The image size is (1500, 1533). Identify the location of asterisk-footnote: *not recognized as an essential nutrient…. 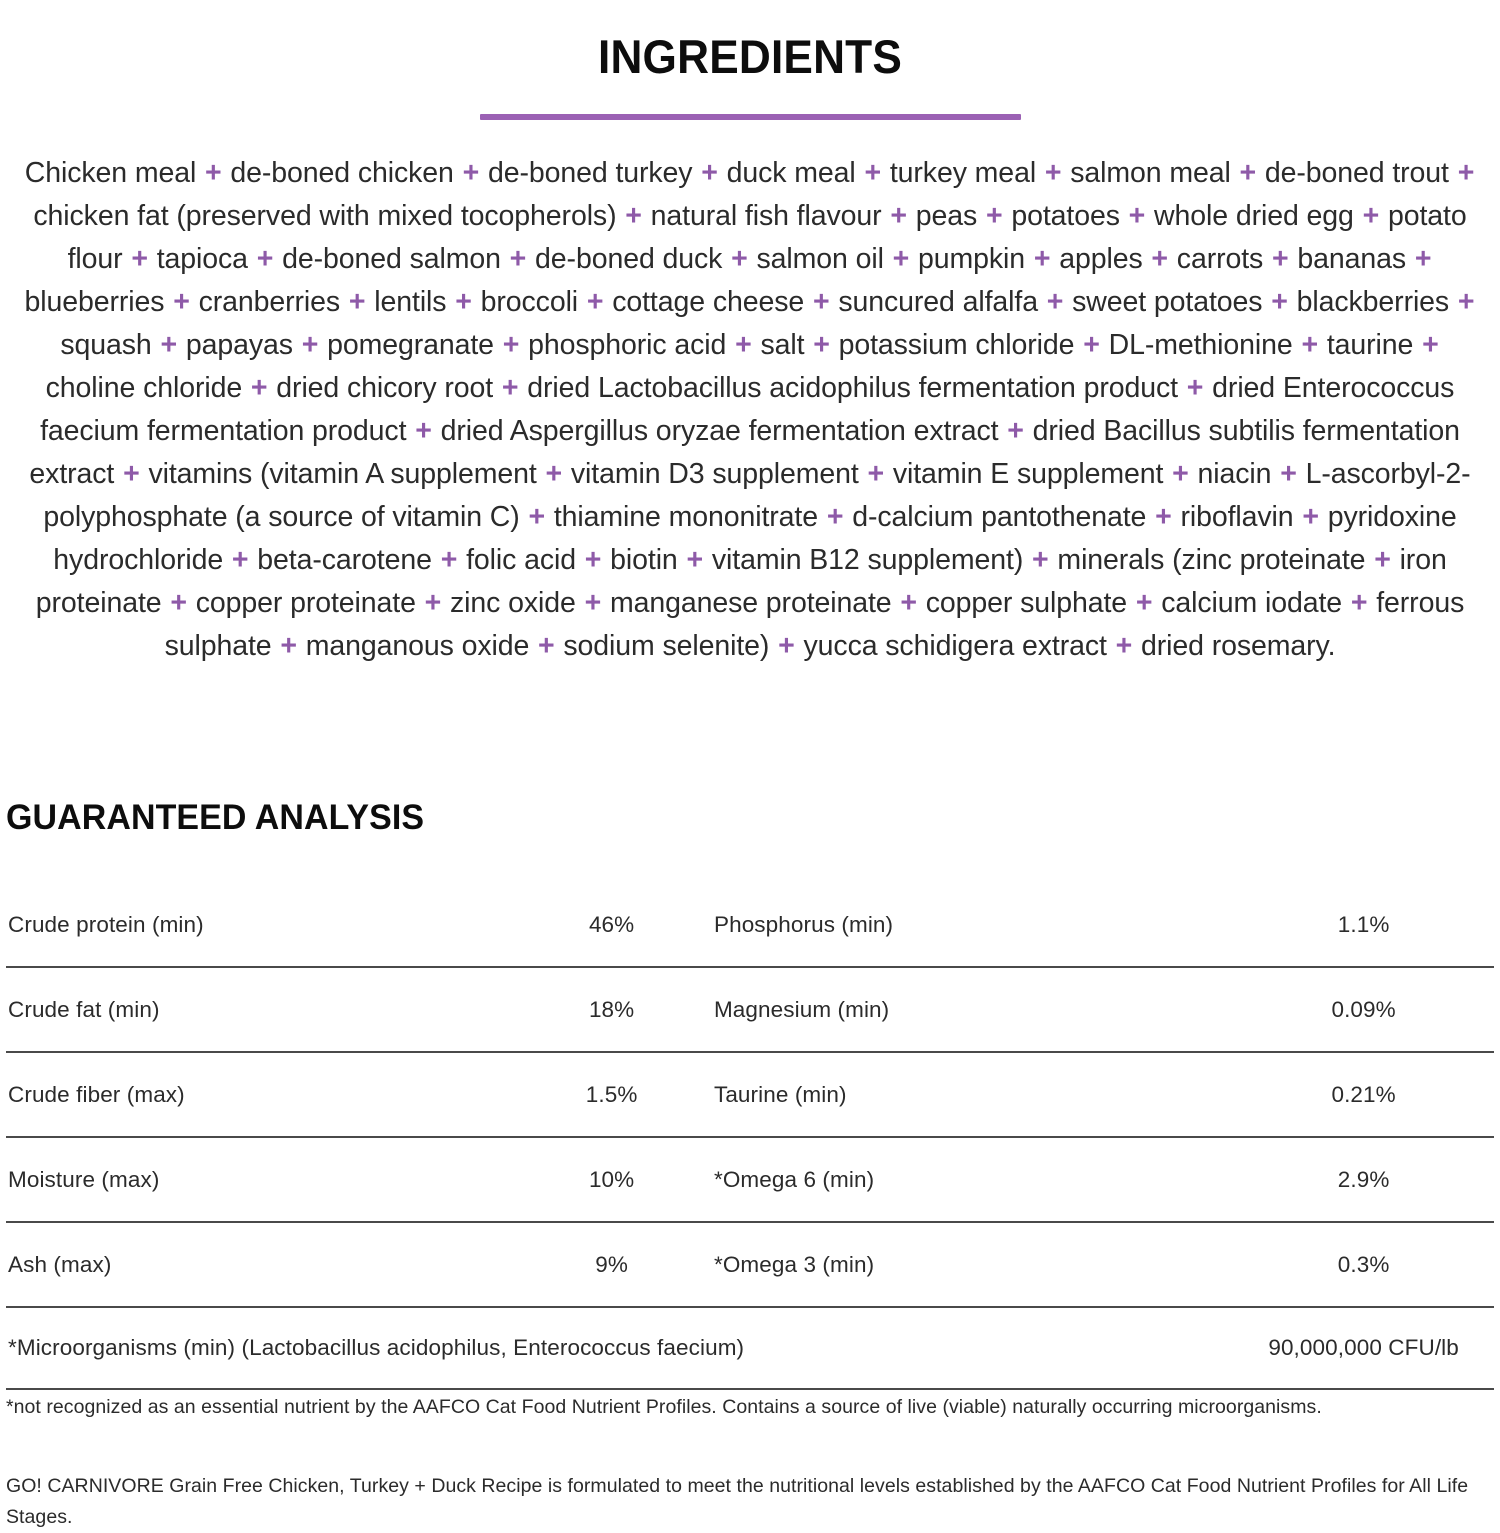
(664, 1407).